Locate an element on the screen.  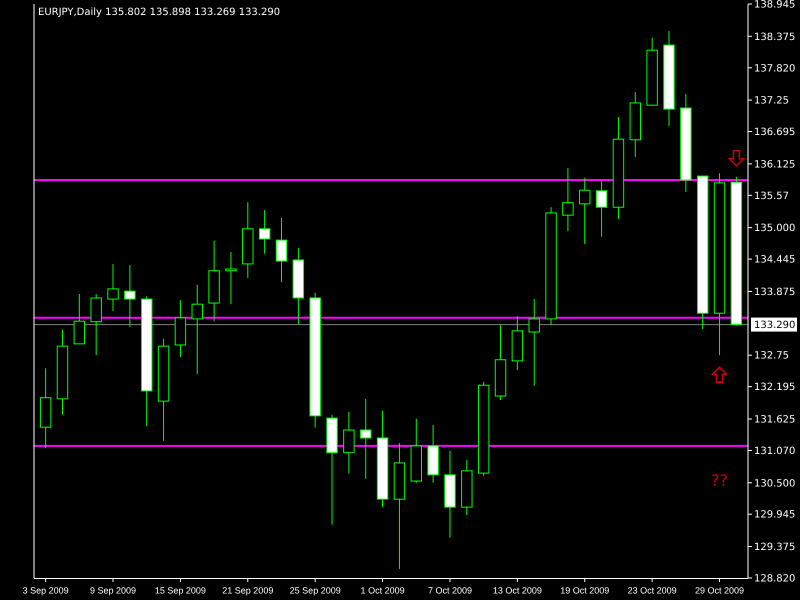
y-tick-label: 138.375 is located at coordinates (775, 37).